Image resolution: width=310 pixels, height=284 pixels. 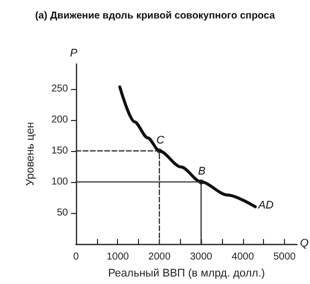 What do you see at coordinates (186, 274) in the screenshot?
I see `x-axis-title: Реальный ВВП (в млрд. долл.)` at bounding box center [186, 274].